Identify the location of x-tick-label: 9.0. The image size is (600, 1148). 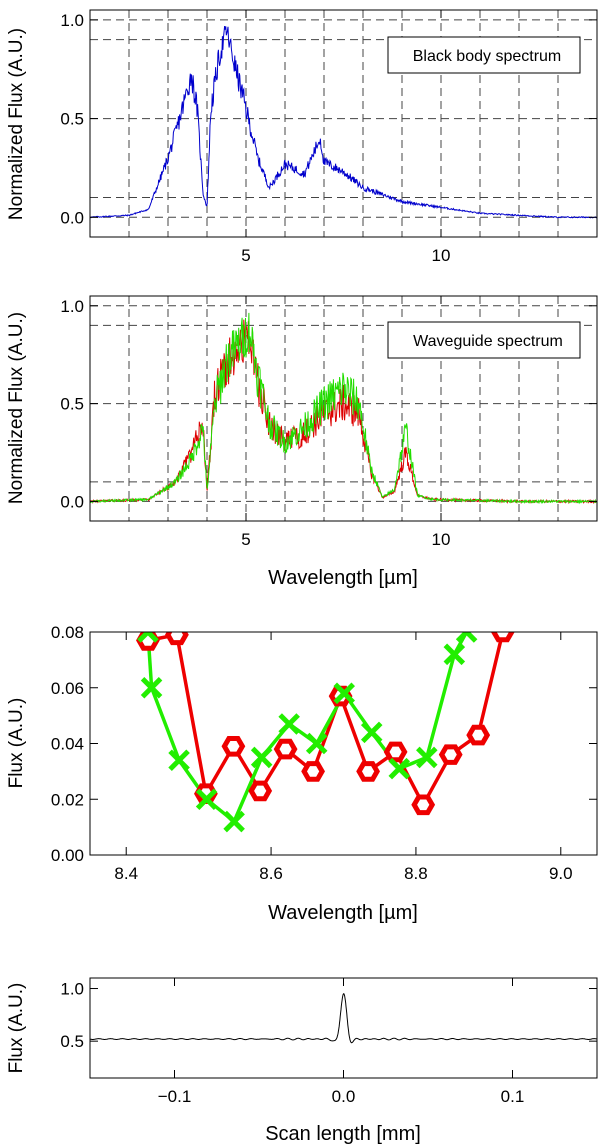
(561, 873).